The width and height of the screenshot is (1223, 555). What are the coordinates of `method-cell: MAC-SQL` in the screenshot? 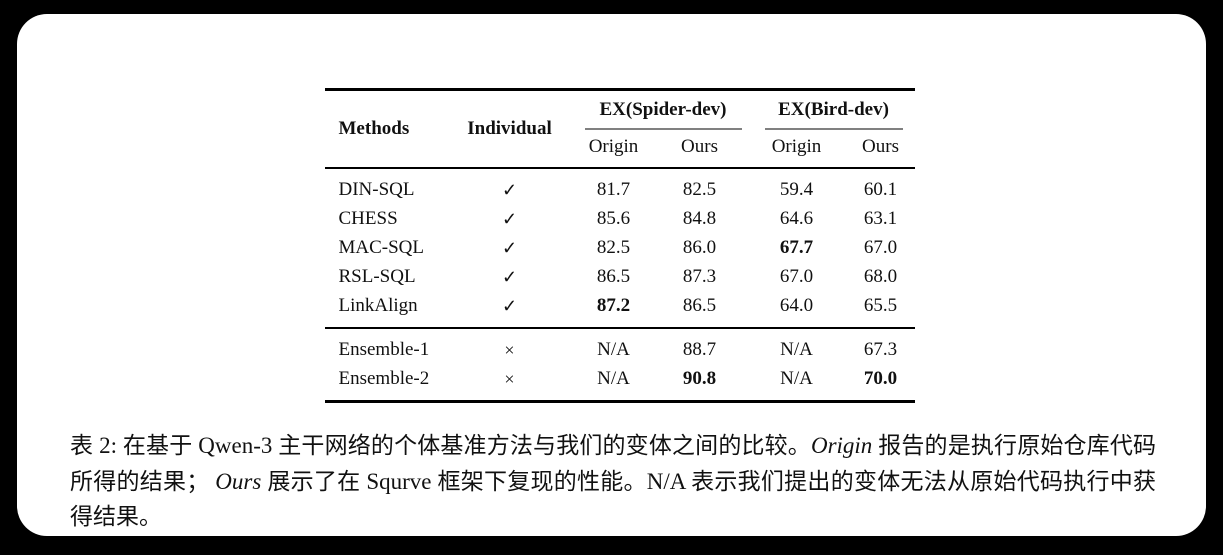 It's located at (381, 247).